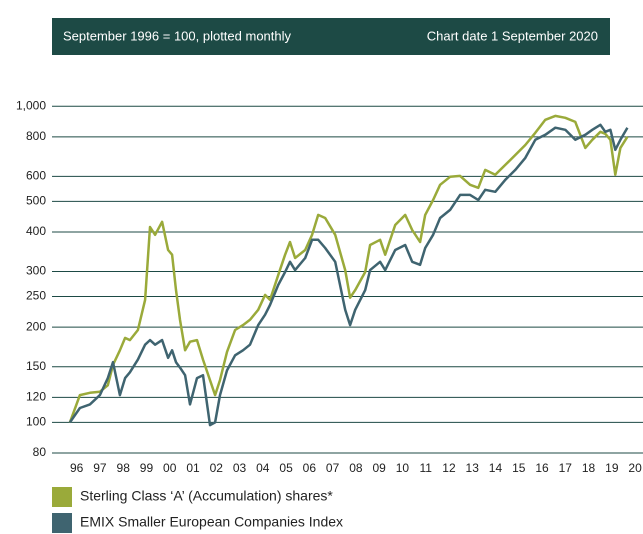 The height and width of the screenshot is (534, 643). What do you see at coordinates (193, 468) in the screenshot?
I see `x-tick-label: 01` at bounding box center [193, 468].